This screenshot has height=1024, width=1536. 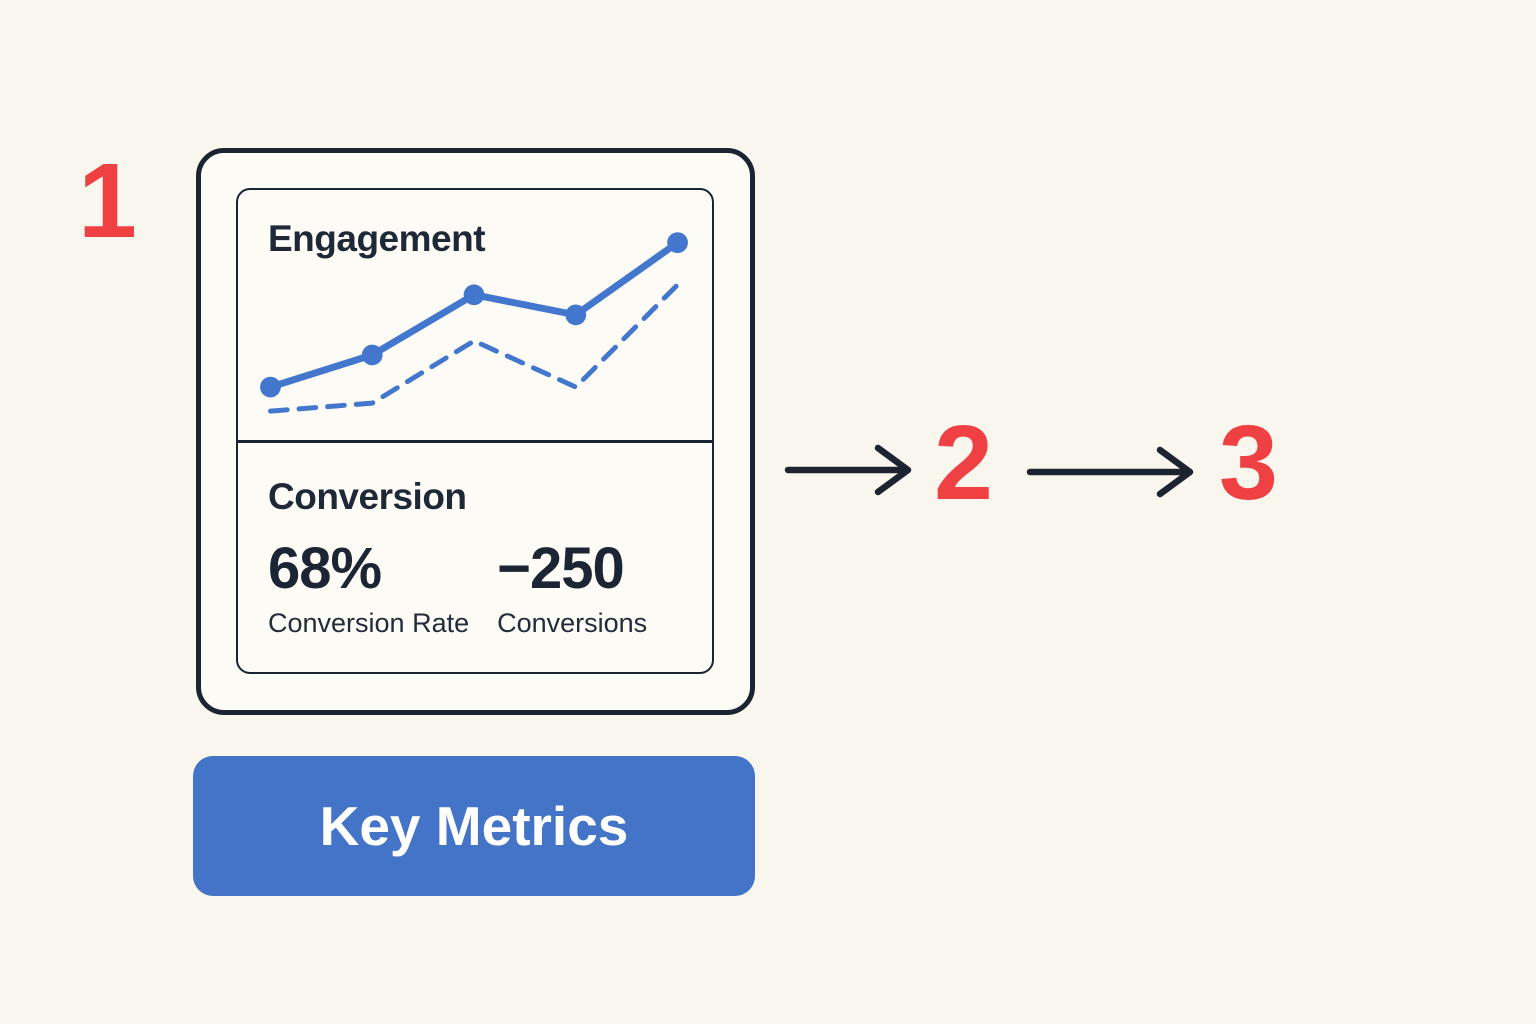 What do you see at coordinates (848, 470) in the screenshot?
I see `flow-arrow-1-icon` at bounding box center [848, 470].